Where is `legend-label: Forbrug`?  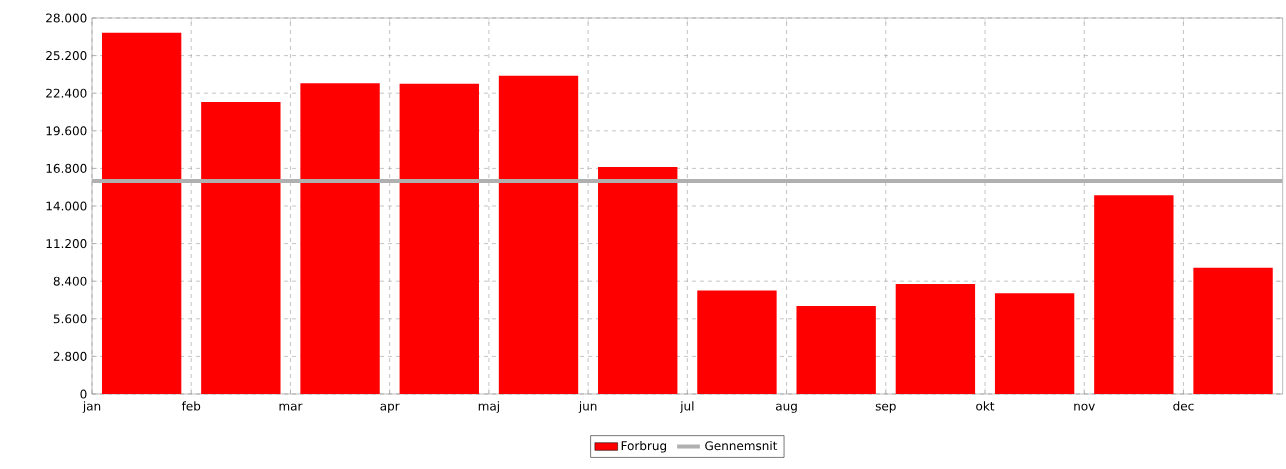
legend-label: Forbrug is located at coordinates (644, 446).